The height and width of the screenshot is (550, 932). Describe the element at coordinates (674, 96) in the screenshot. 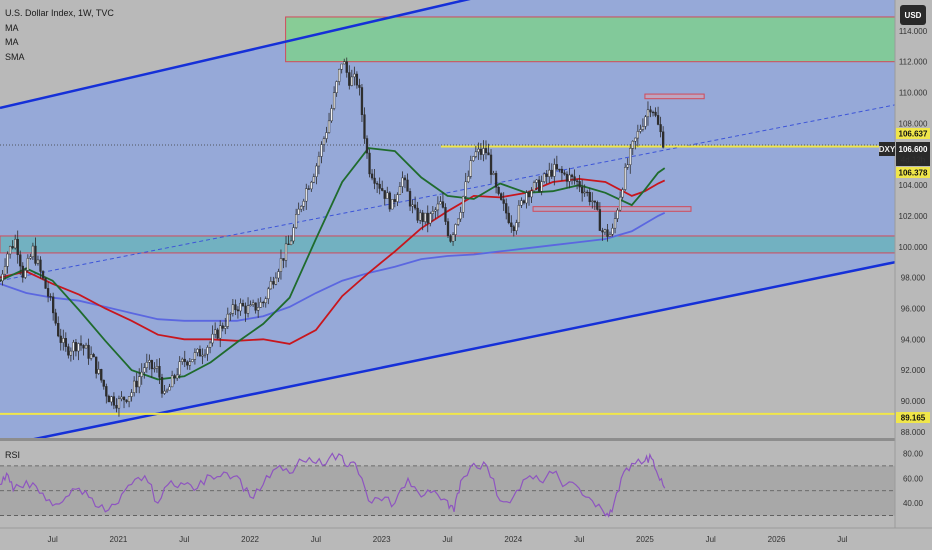

I see `zone-top-box` at that location.